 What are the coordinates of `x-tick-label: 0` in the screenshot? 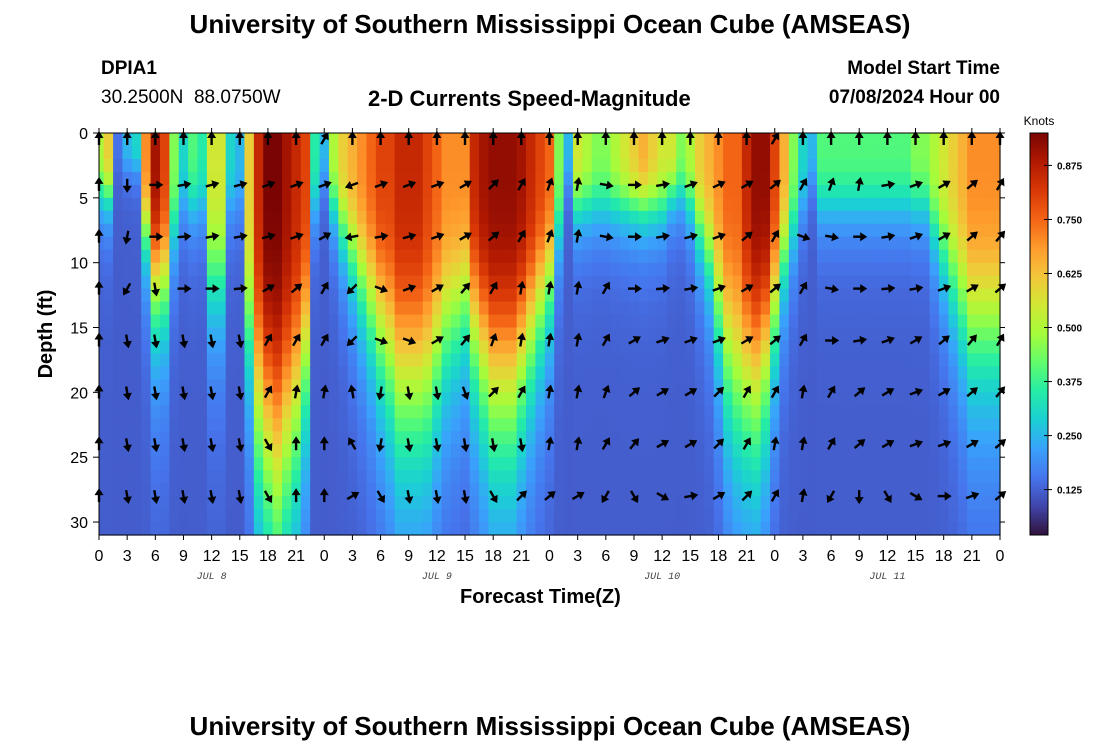 It's located at (1000, 556).